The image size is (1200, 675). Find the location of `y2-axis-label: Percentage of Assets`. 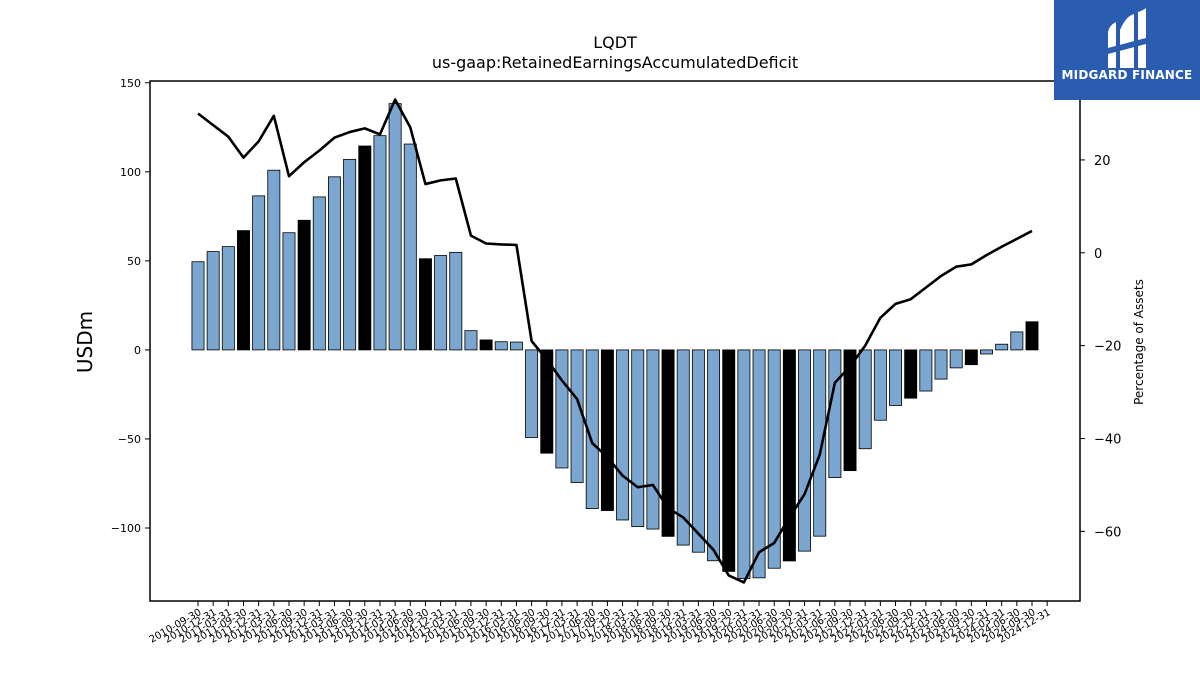

y2-axis-label: Percentage of Assets is located at coordinates (1139, 342).